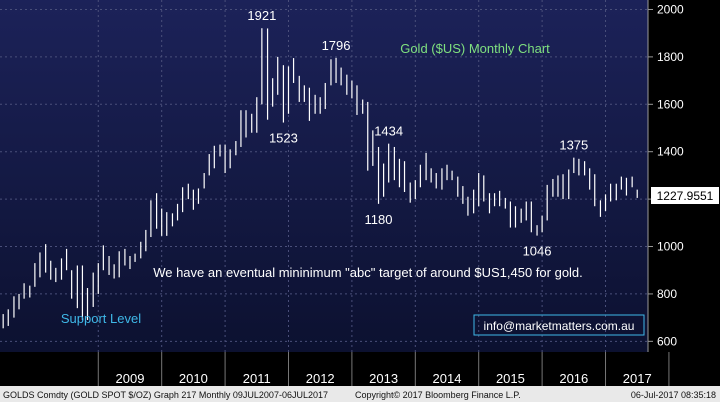 The height and width of the screenshot is (402, 720). What do you see at coordinates (283, 138) in the screenshot?
I see `peak-label: 1523` at bounding box center [283, 138].